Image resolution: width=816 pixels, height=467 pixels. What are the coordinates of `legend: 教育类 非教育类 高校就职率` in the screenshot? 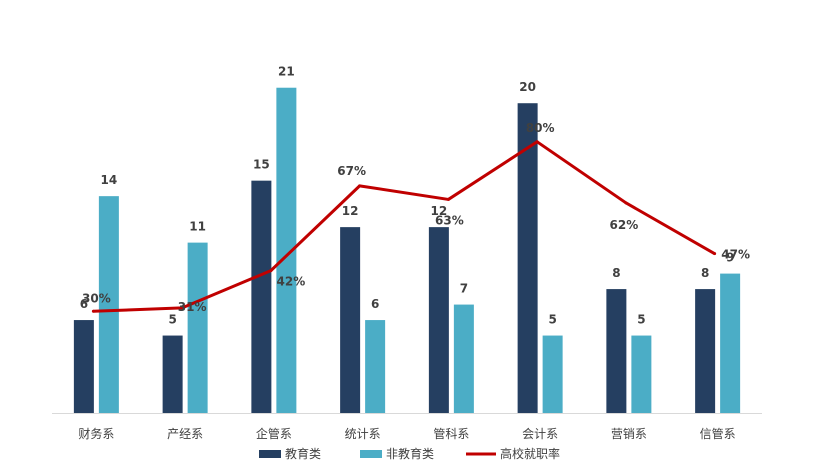 It's located at (409, 453).